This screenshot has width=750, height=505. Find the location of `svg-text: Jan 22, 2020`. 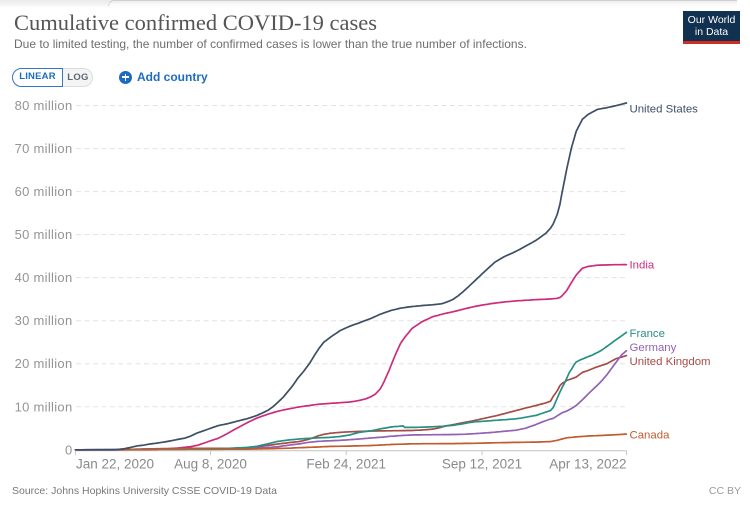

svg-text: Jan 22, 2020 is located at coordinates (115, 464).